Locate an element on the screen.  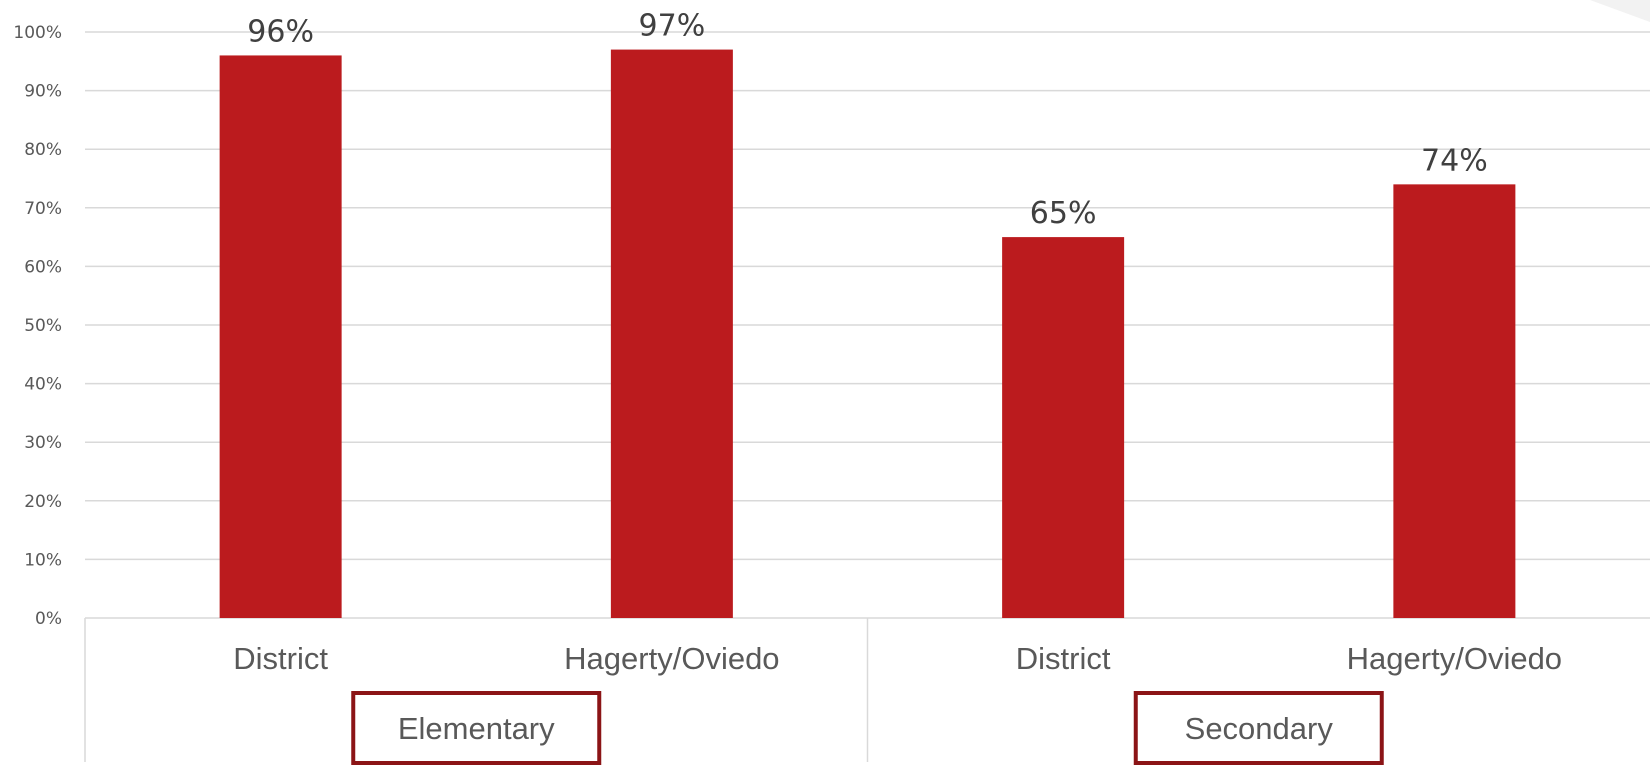
y-tick-label: 40% is located at coordinates (43, 385).